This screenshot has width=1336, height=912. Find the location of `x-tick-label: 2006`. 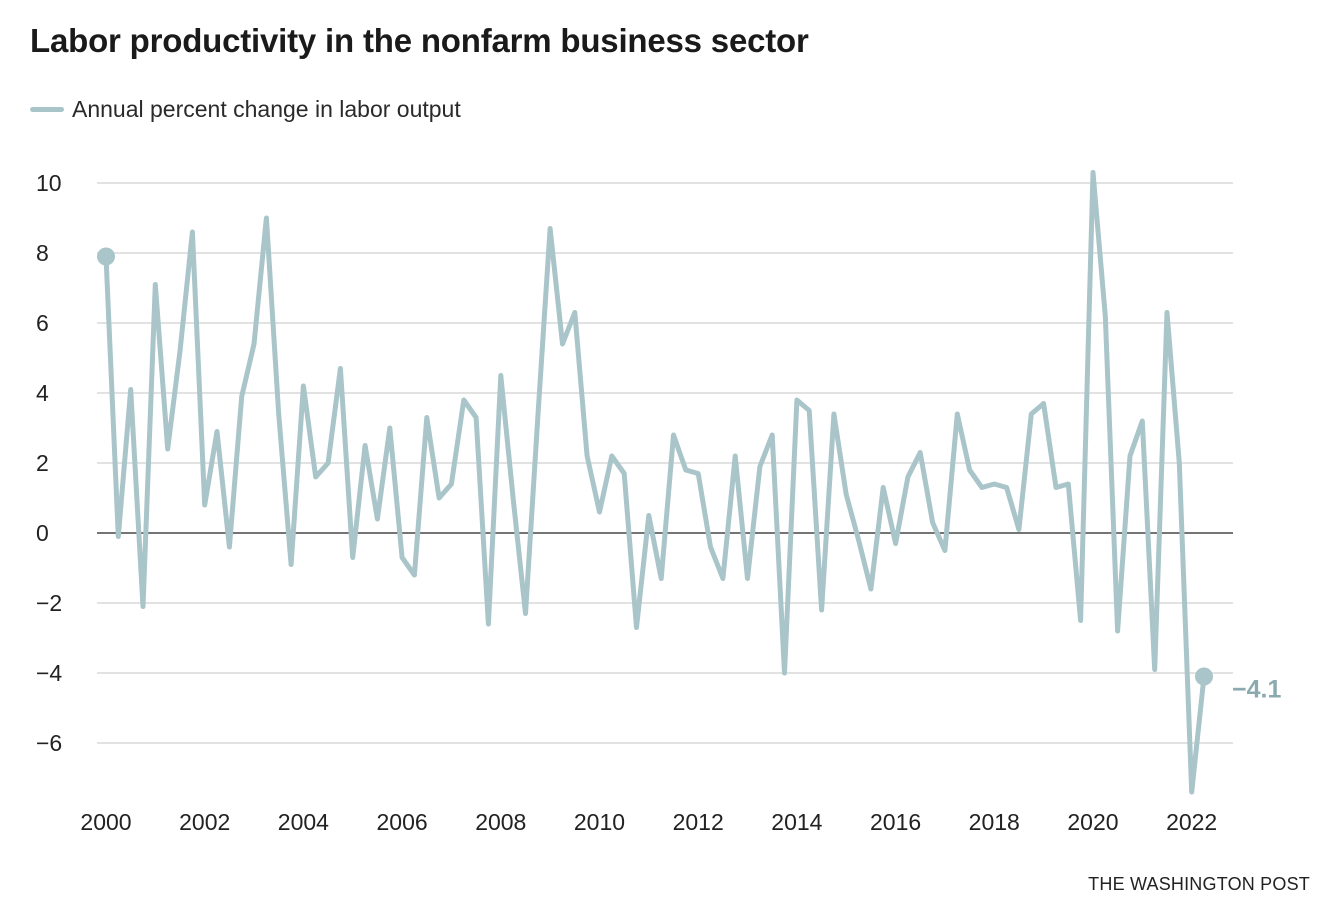

x-tick-label: 2006 is located at coordinates (402, 822).